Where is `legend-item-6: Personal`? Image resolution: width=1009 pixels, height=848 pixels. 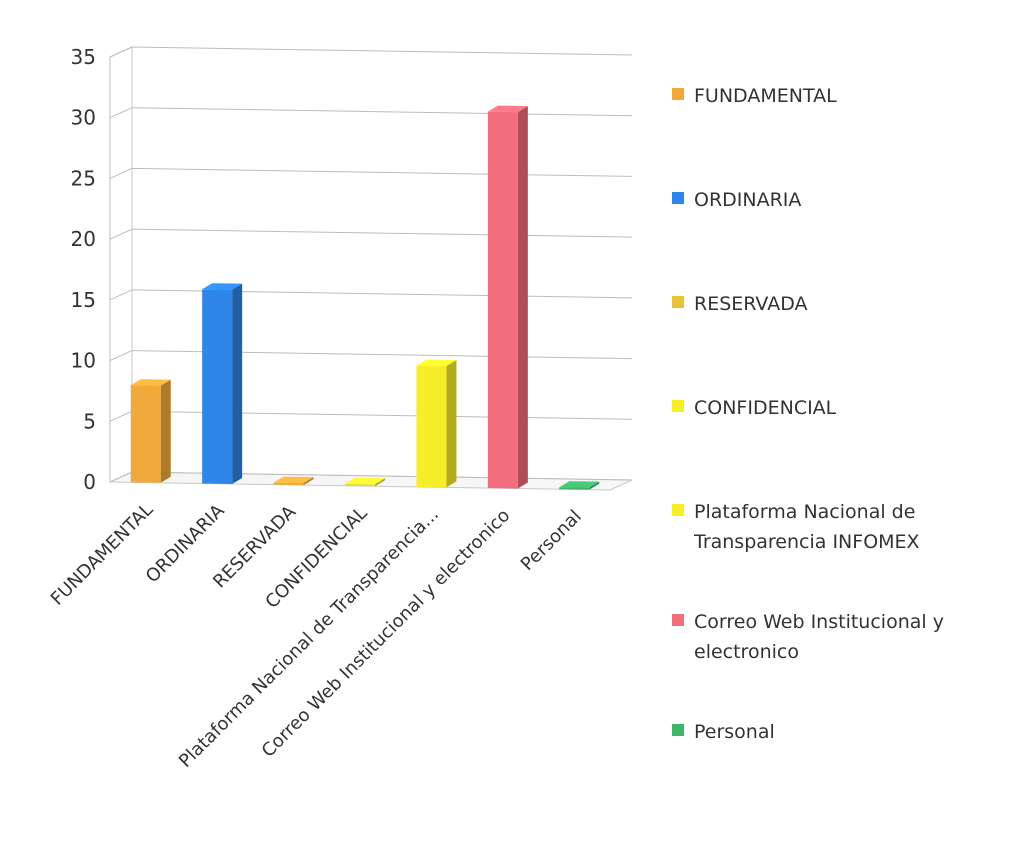
legend-item-6: Personal is located at coordinates (723, 732).